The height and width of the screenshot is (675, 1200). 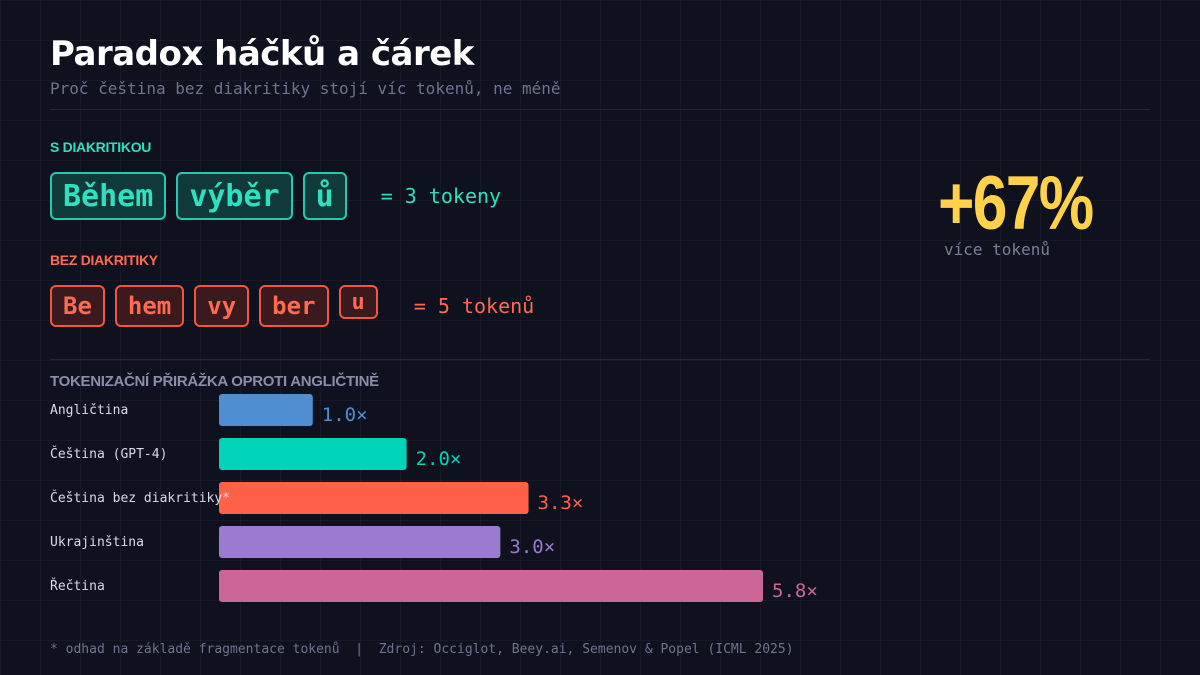 What do you see at coordinates (89, 410) in the screenshot?
I see `category-label: Angličtina` at bounding box center [89, 410].